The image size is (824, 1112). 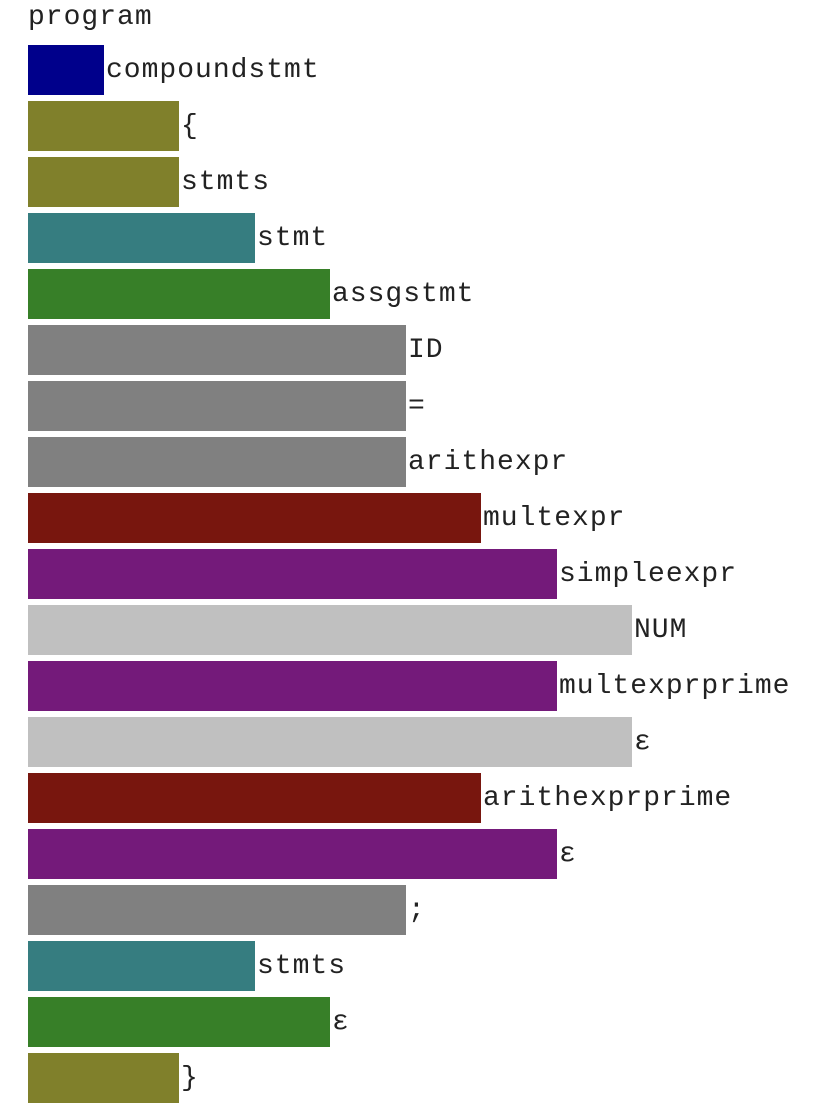 What do you see at coordinates (648, 574) in the screenshot?
I see `node-label: simpleexpr` at bounding box center [648, 574].